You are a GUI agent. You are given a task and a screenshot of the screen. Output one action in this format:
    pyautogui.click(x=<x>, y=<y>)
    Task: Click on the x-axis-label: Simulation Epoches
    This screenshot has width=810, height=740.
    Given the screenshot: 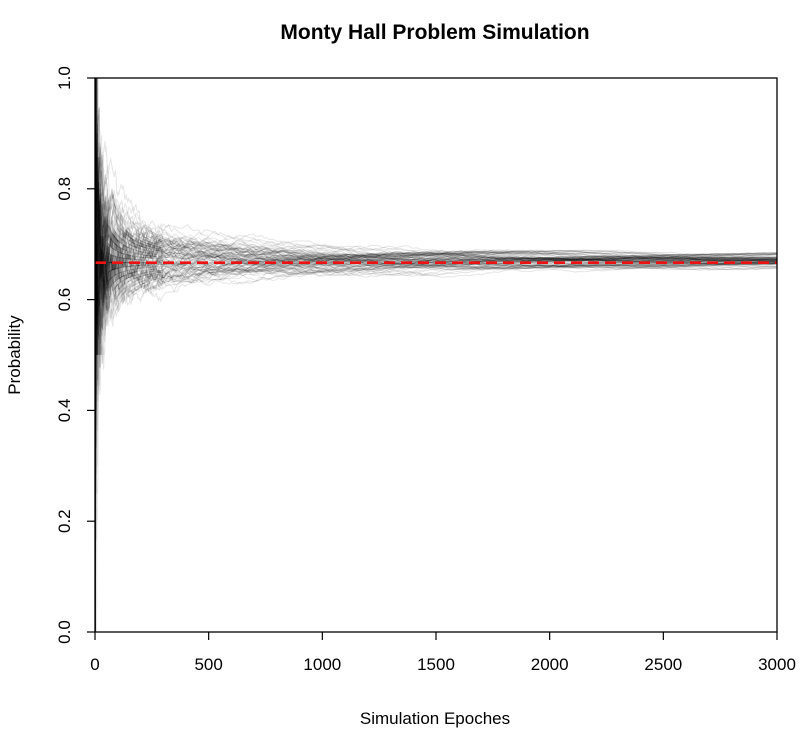 What is the action you would take?
    pyautogui.click(x=435, y=718)
    